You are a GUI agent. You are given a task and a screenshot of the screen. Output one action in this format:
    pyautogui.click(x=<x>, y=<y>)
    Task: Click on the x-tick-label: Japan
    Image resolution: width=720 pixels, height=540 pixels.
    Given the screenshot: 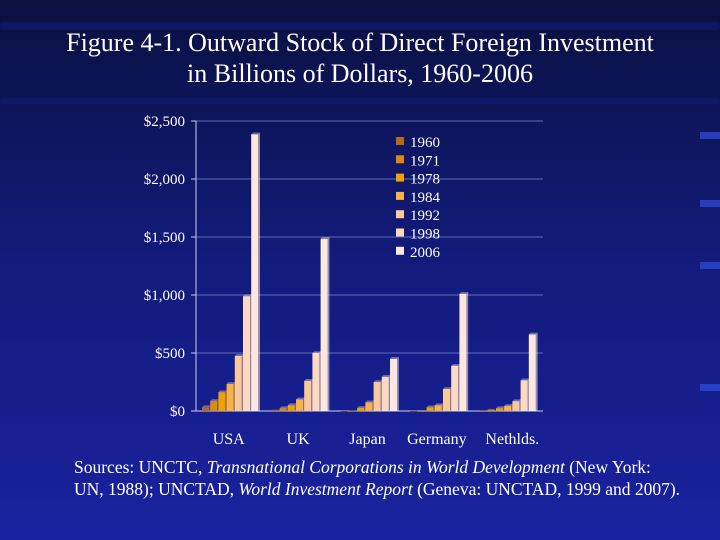 What is the action you would take?
    pyautogui.click(x=367, y=439)
    